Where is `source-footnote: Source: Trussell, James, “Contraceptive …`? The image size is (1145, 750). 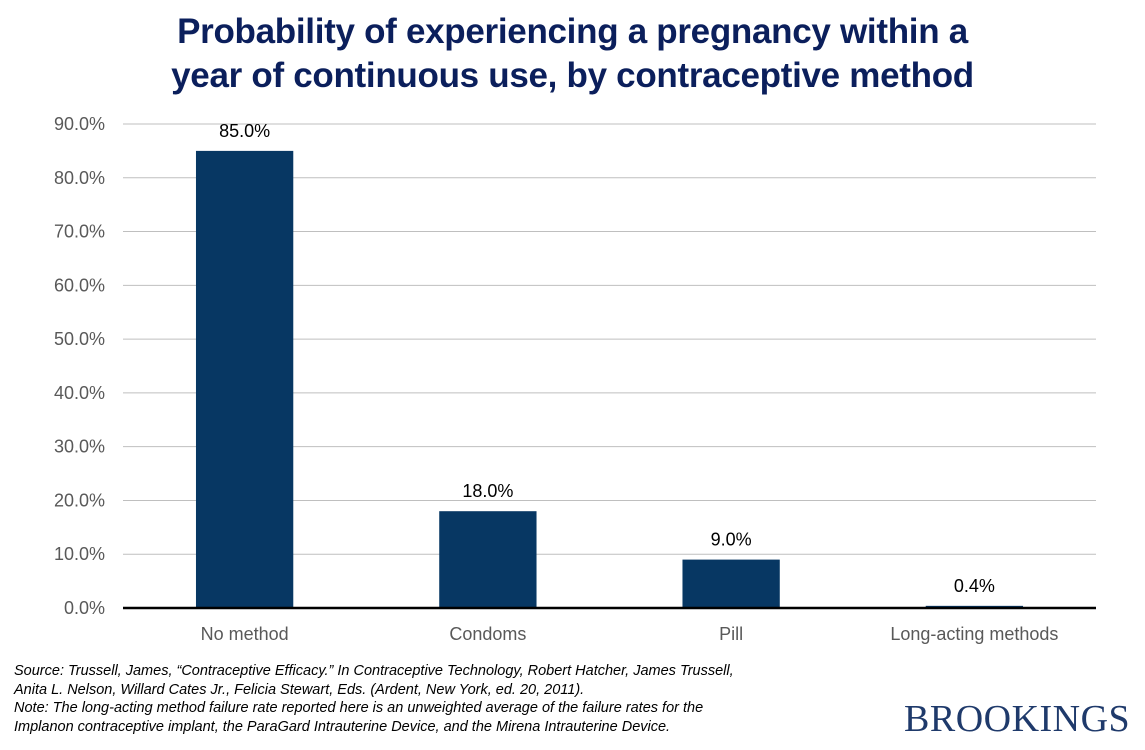
source-footnote: Source: Trussell, James, “Contraceptive … is located at coordinates (454, 699).